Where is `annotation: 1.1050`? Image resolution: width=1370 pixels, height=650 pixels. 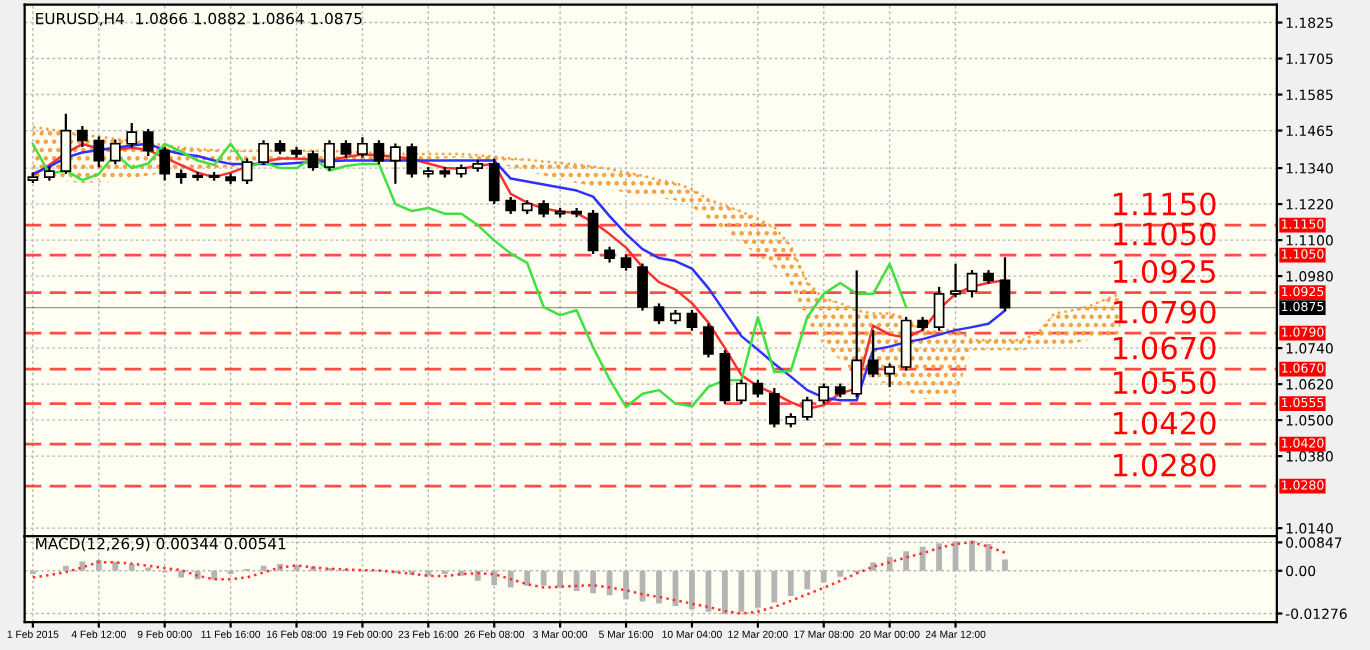 annotation: 1.1050 is located at coordinates (1165, 234).